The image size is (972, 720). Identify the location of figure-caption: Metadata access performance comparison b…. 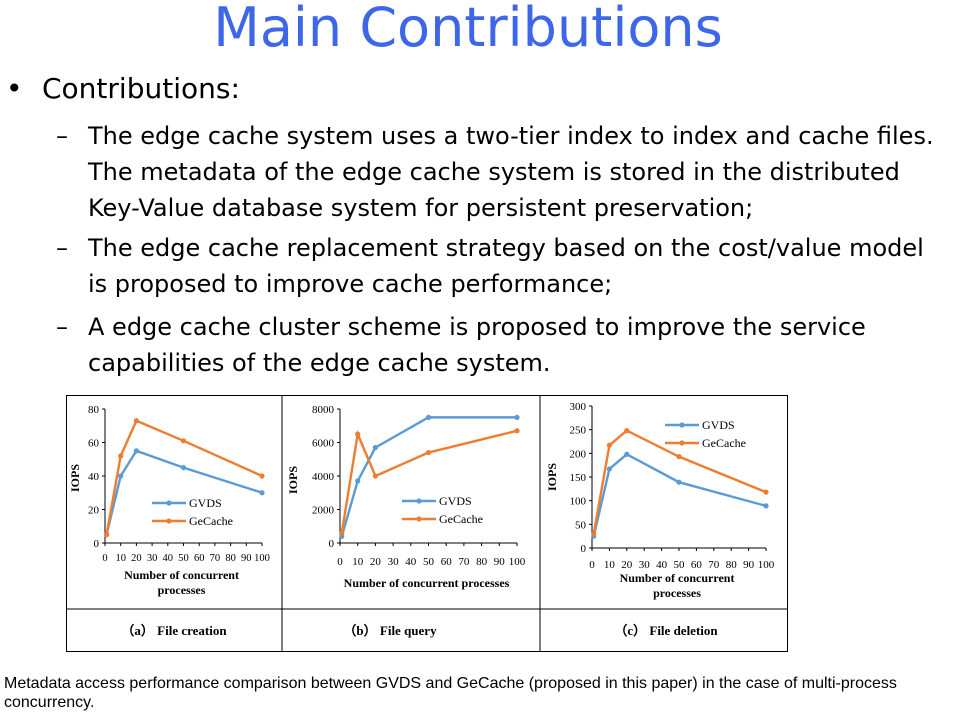
(450, 693).